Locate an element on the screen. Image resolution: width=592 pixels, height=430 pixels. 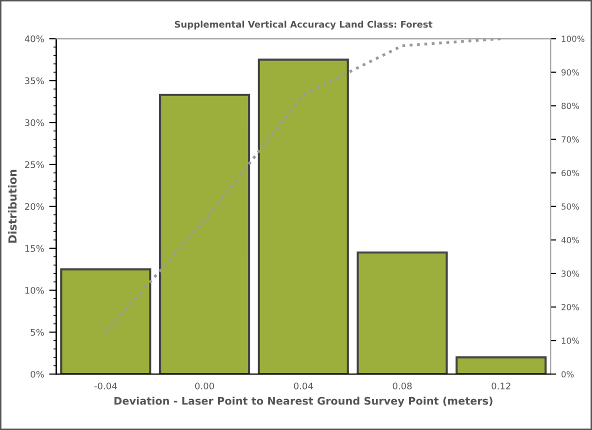
y2-tick-label: 80% is located at coordinates (571, 106).